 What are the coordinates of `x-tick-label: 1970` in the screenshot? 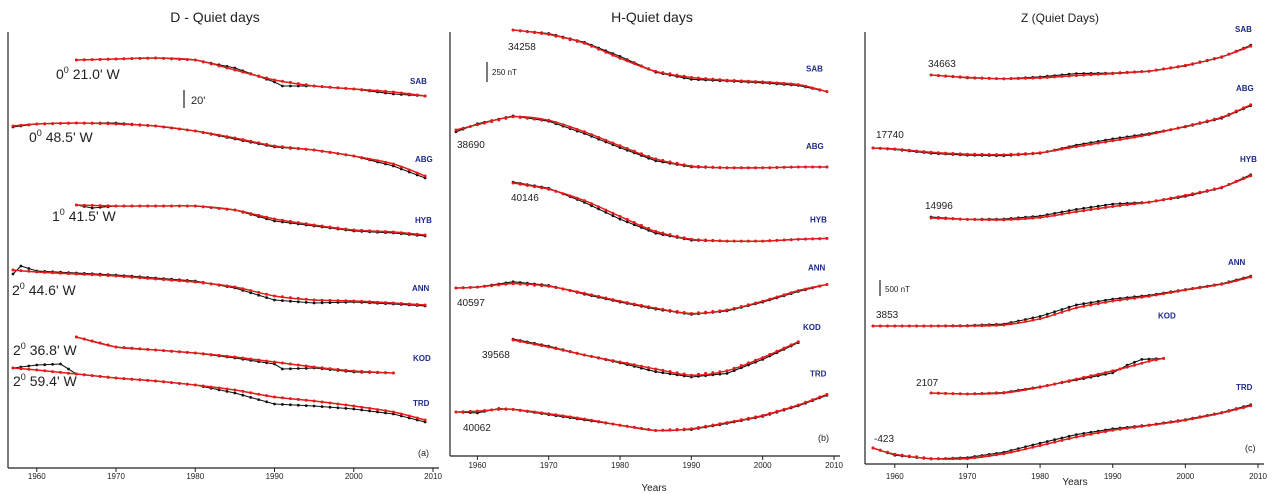 It's located at (968, 476).